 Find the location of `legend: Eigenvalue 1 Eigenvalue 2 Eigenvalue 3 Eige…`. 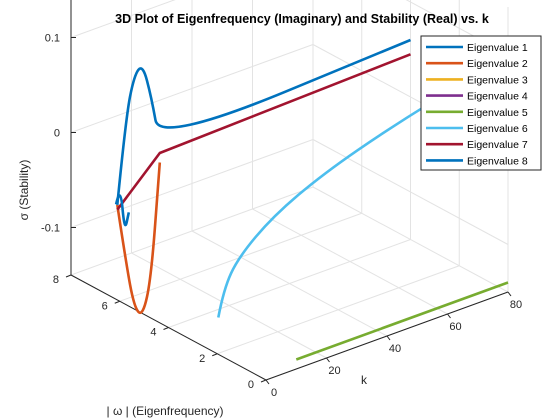

legend: Eigenvalue 1 Eigenvalue 2 Eigenvalue 3 Eige… is located at coordinates (481, 103).